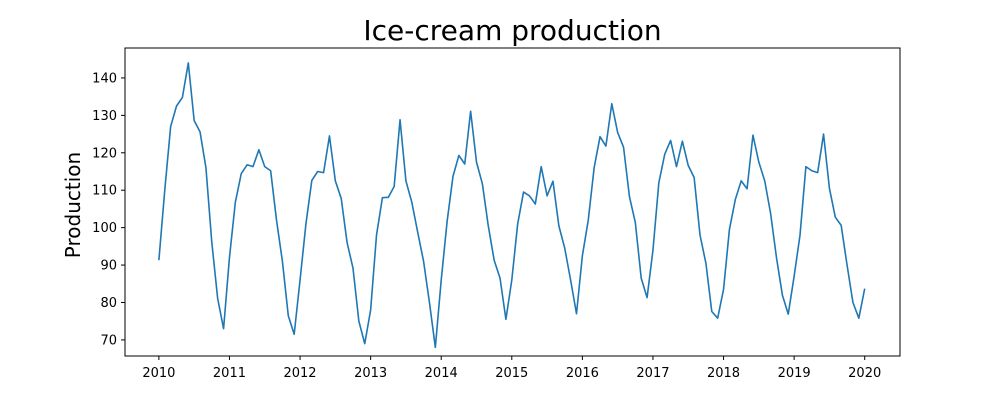 This screenshot has width=1000, height=400. I want to click on x-tick-label: 2014, so click(441, 373).